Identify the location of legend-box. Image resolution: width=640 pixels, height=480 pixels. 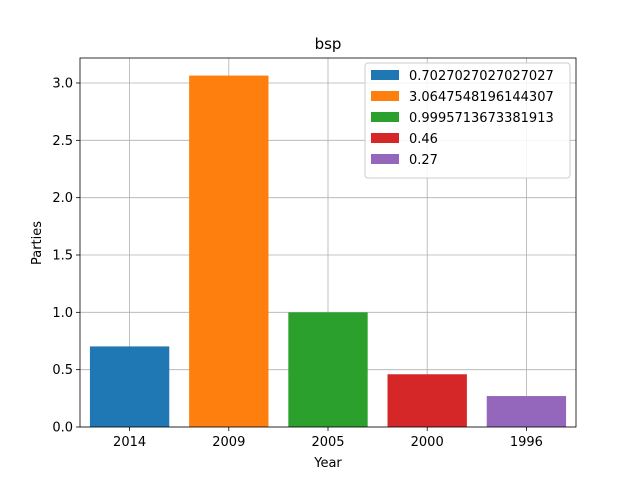
(467, 120).